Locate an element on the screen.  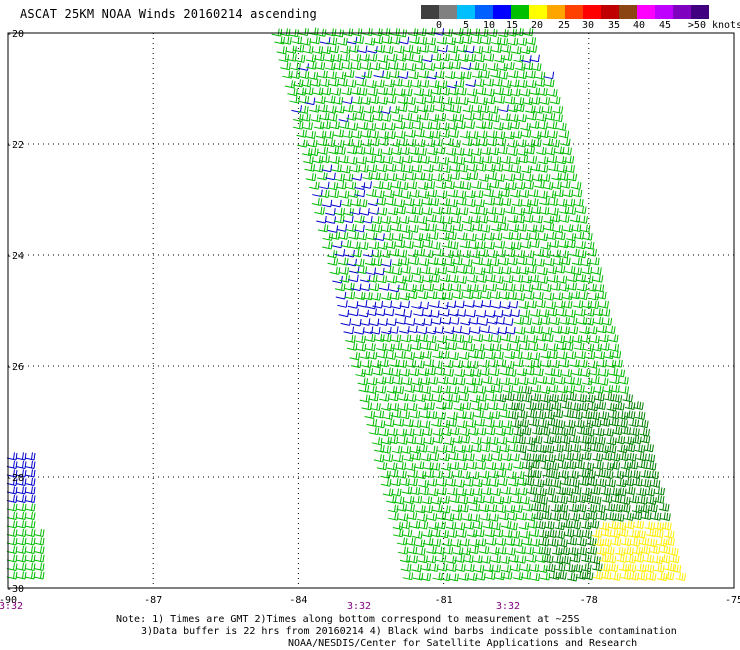
lon-tick-label: -81 is located at coordinates (444, 600).